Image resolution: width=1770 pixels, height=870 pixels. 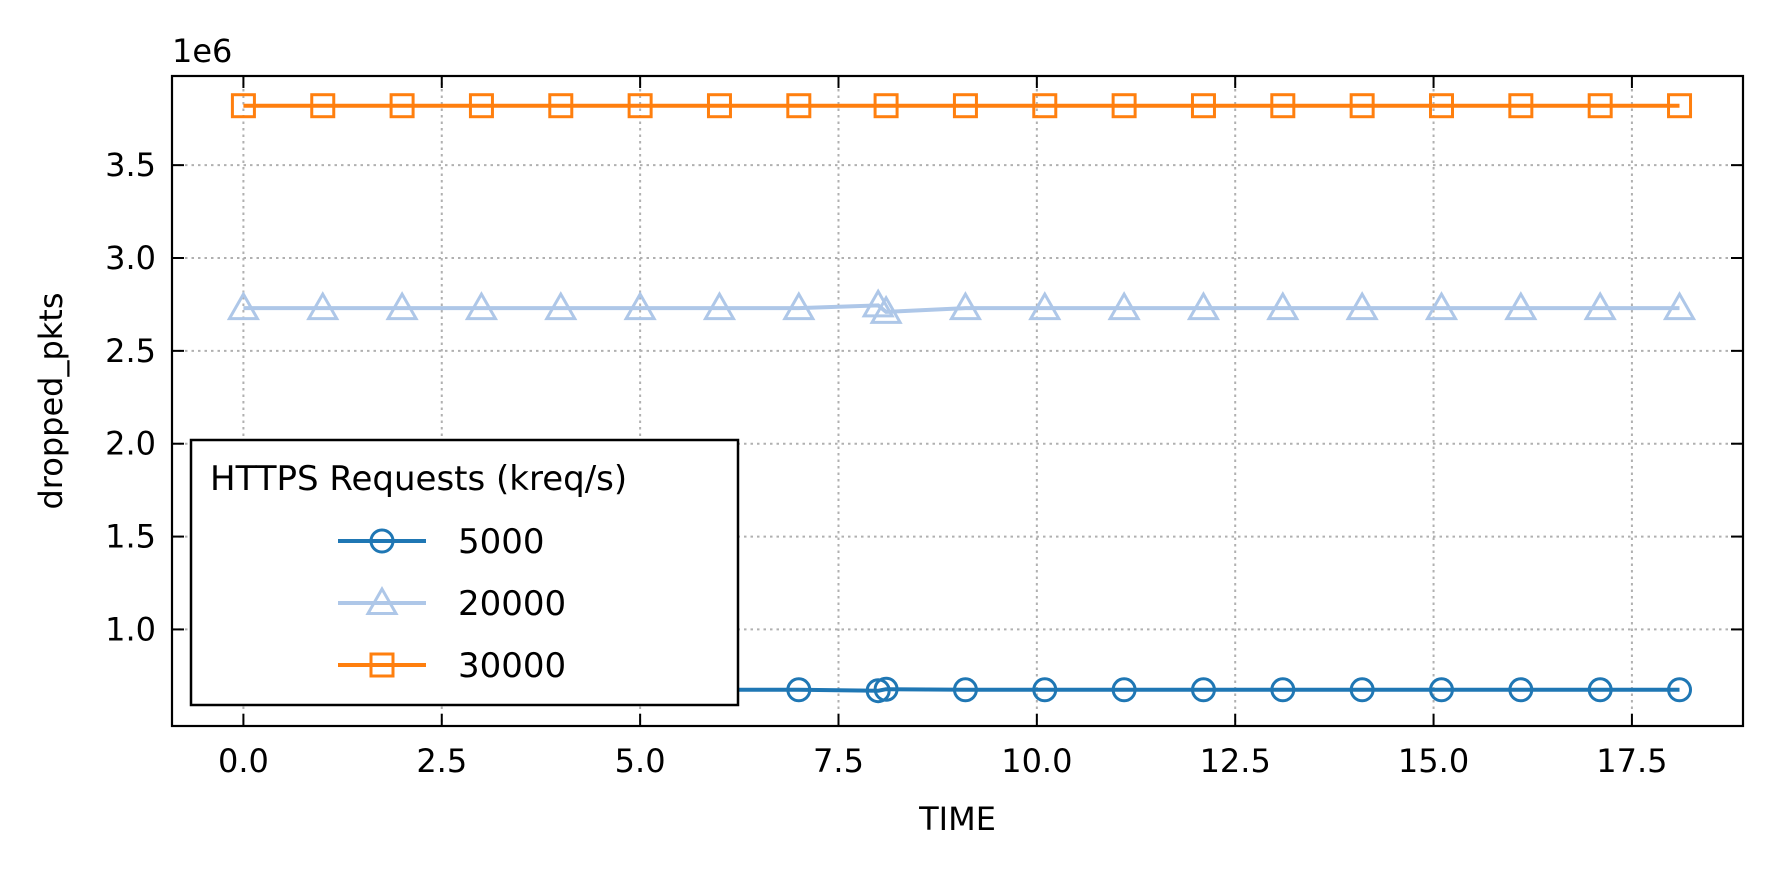 I want to click on legend-entries: 5000 20000 30000, so click(x=452, y=604).